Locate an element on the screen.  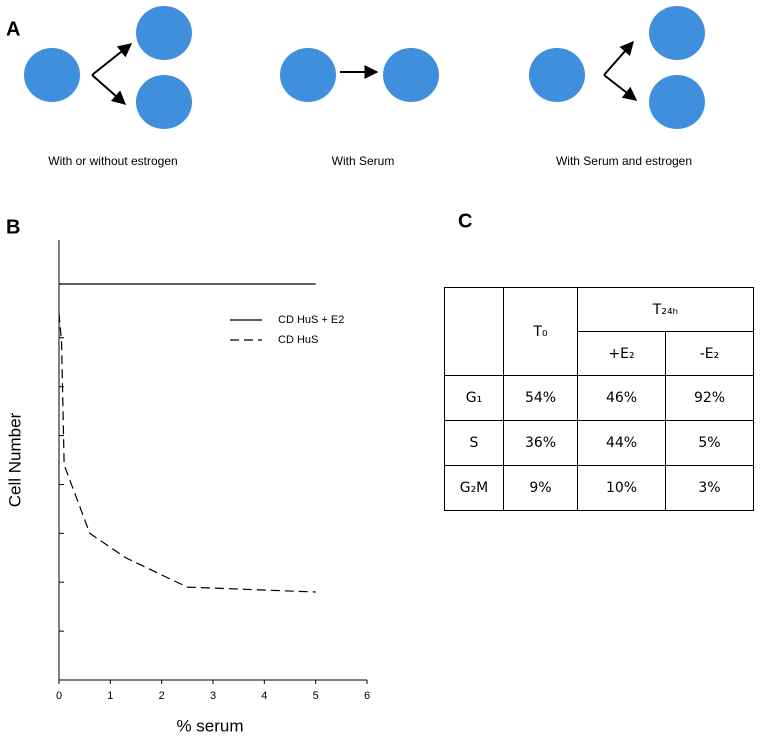
y-axis-label: Cell Number is located at coordinates (14, 459).